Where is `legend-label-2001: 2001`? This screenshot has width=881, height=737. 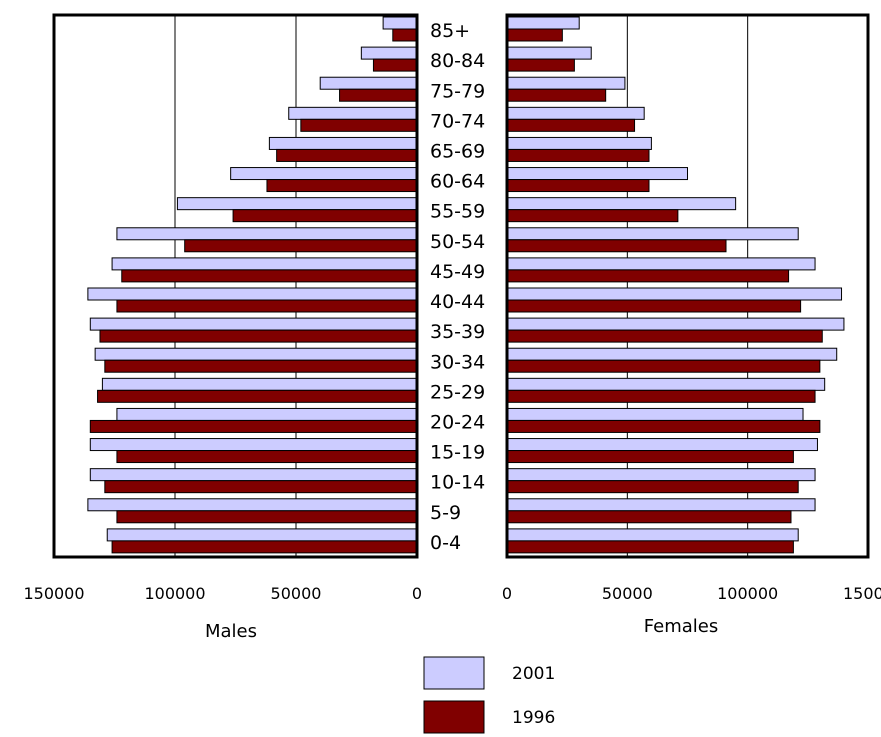 legend-label-2001: 2001 is located at coordinates (533, 674).